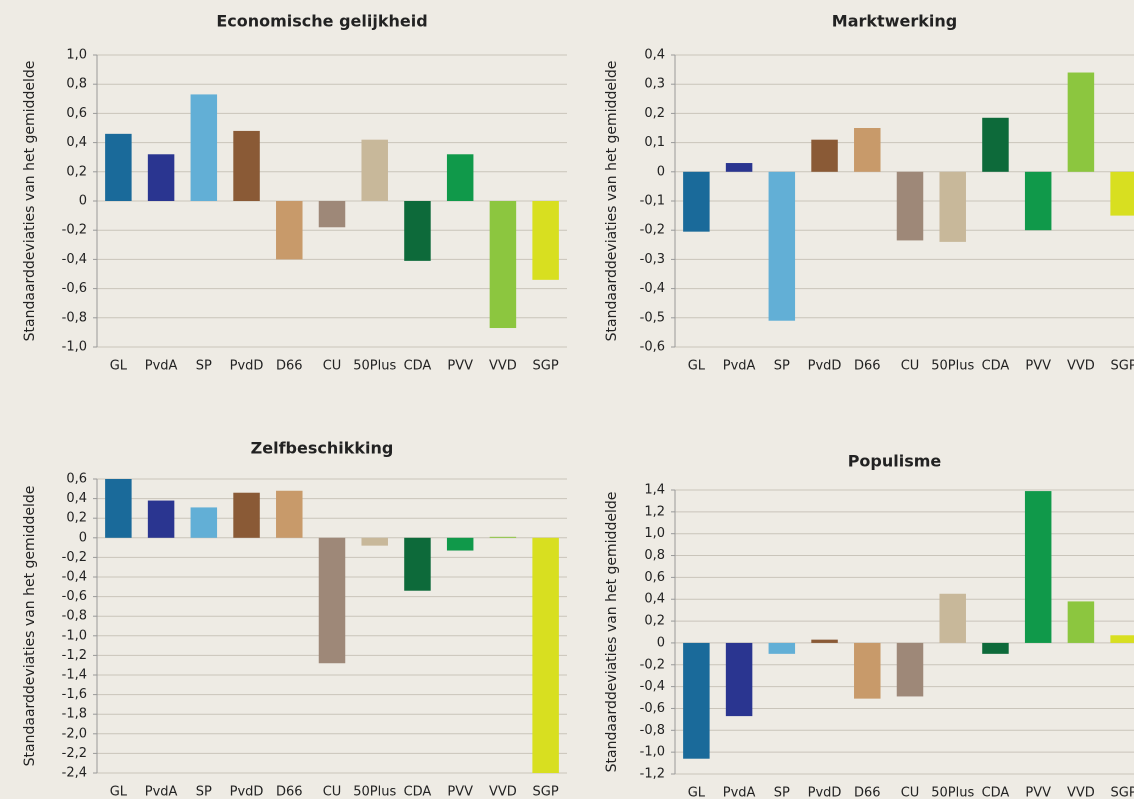 The height and width of the screenshot is (799, 1134). Describe the element at coordinates (652, 259) in the screenshot. I see `y-tick-label: -0,3` at that location.